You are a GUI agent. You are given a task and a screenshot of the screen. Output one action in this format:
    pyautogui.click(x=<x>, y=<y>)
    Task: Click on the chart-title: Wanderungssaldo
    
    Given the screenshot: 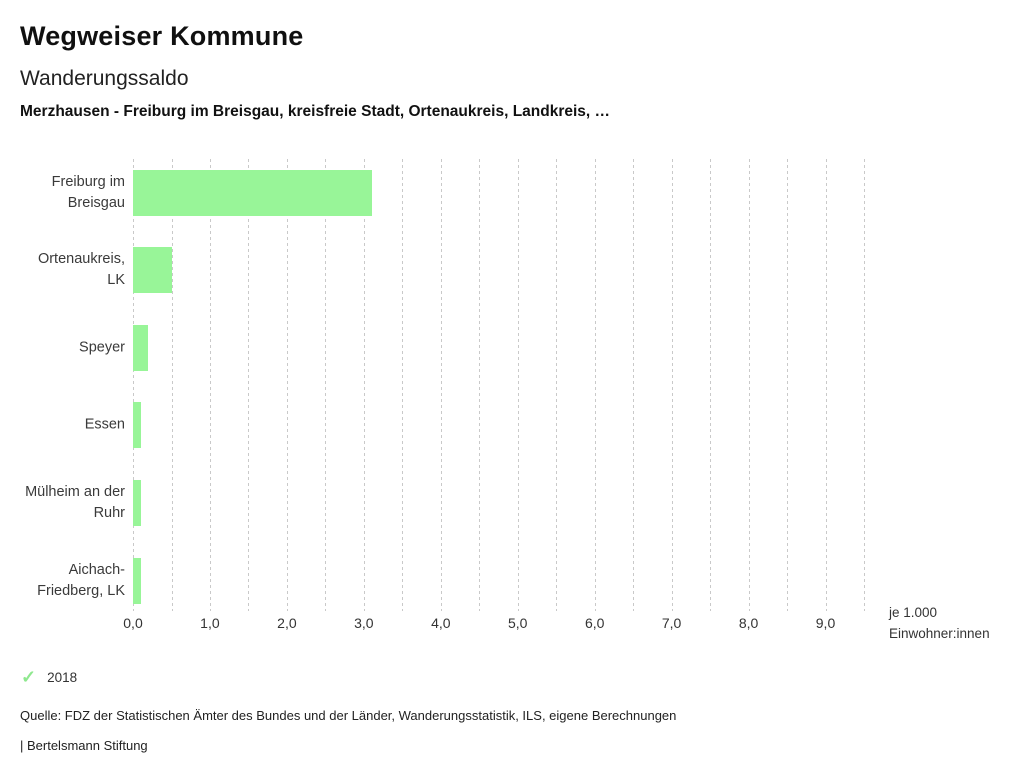 What is the action you would take?
    pyautogui.click(x=104, y=78)
    